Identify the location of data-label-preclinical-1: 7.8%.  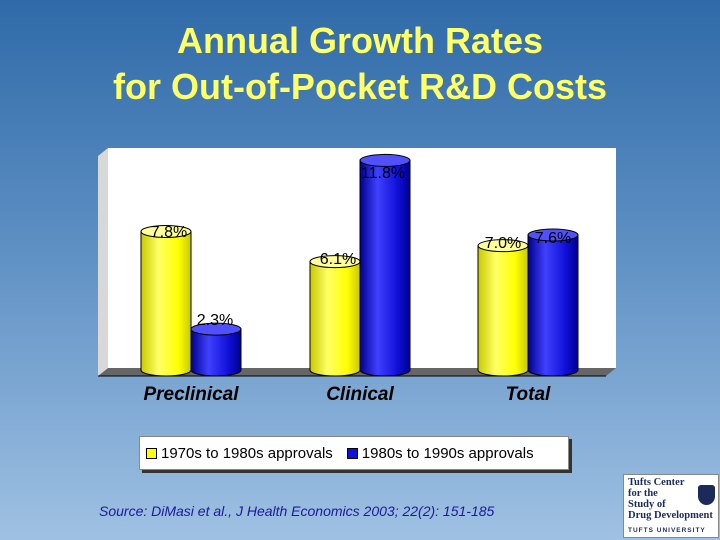
(169, 232).